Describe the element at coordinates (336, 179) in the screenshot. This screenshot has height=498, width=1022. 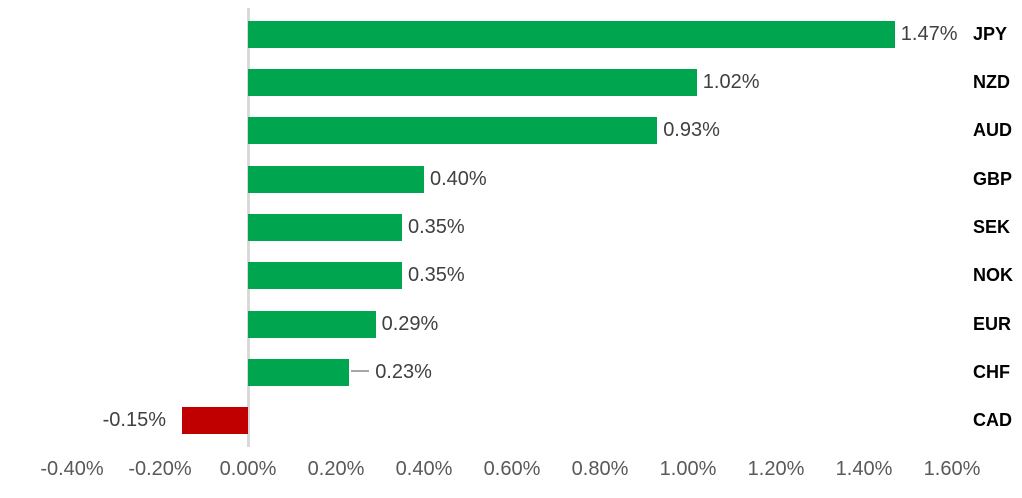
I see `bar-gbp` at that location.